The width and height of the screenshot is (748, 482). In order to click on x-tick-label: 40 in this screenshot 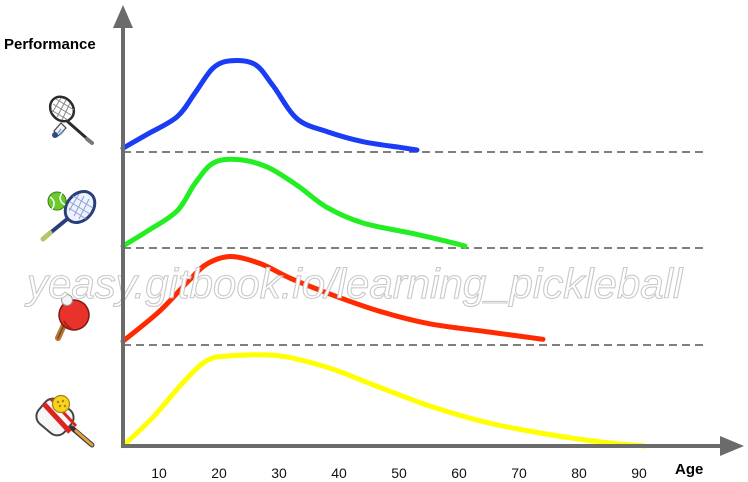, I will do `click(339, 473)`.